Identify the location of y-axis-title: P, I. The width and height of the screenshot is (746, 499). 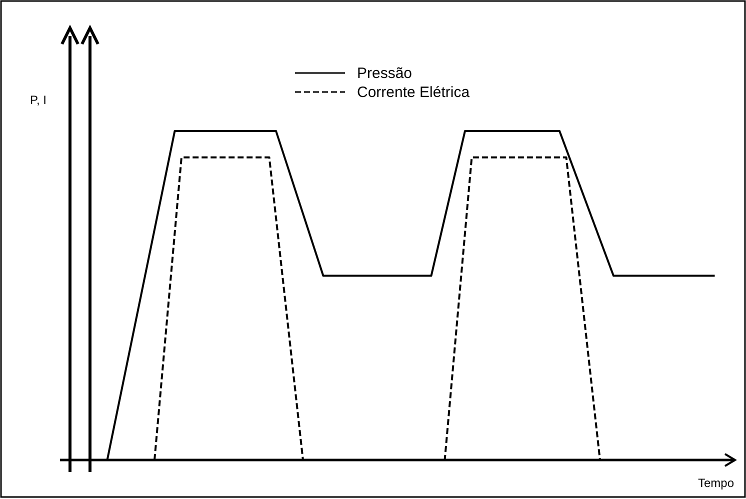
(38, 100).